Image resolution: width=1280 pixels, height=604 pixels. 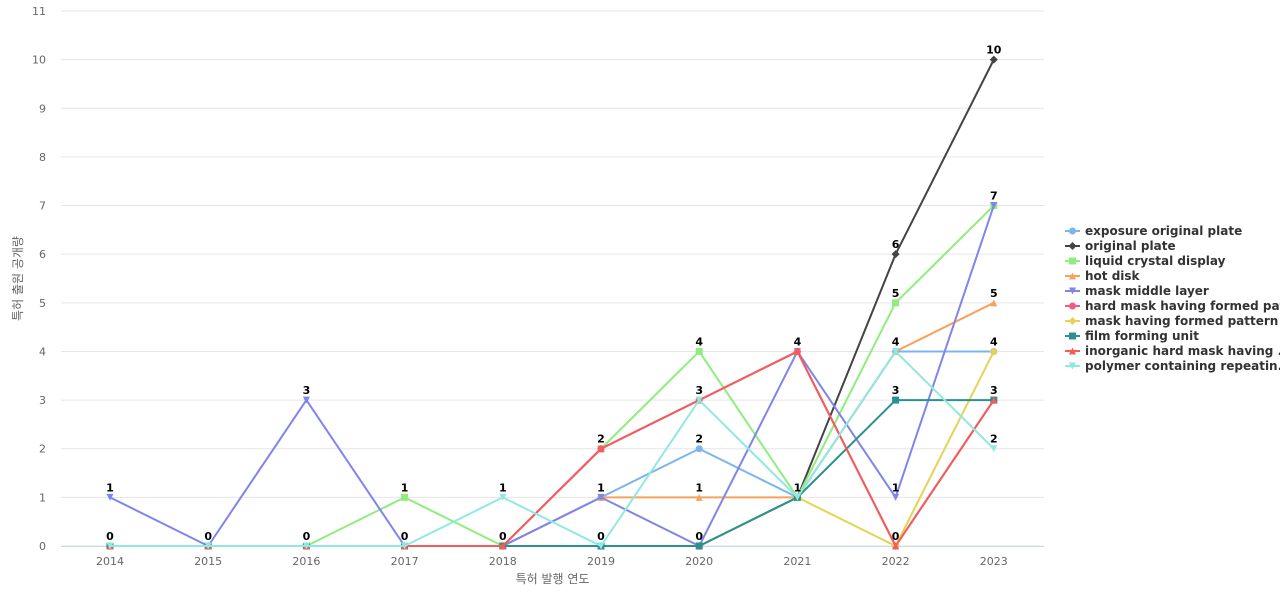 I want to click on legend-item: hot disk, so click(x=1103, y=276).